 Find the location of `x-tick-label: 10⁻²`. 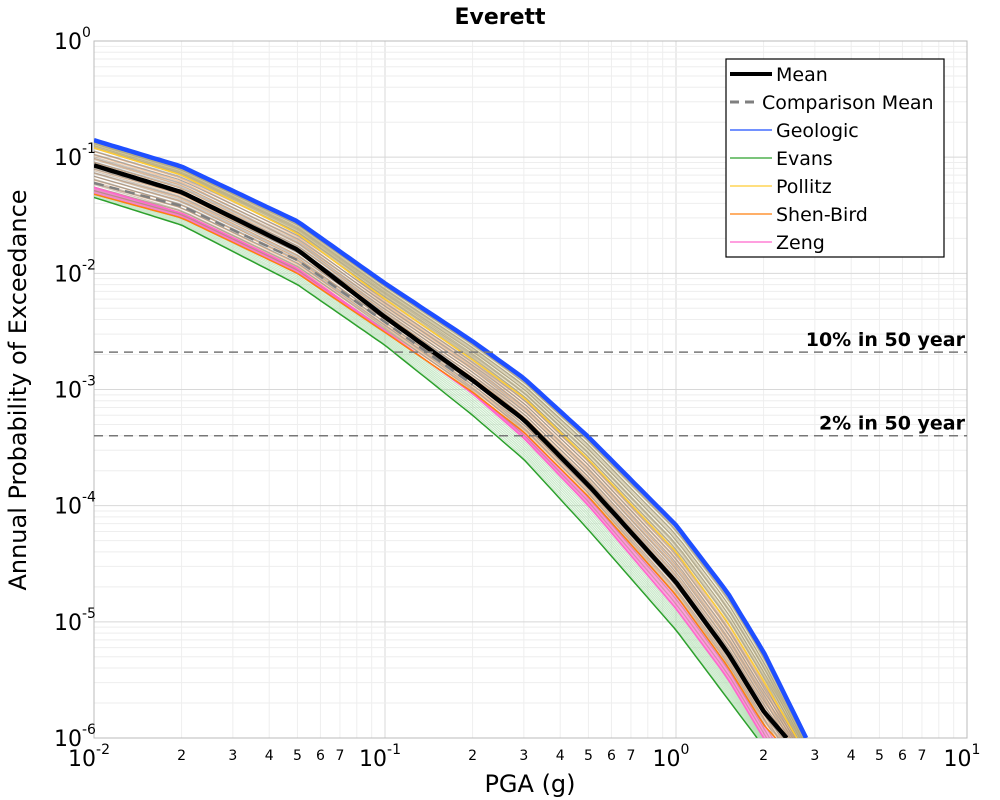

x-tick-label: 10⁻² is located at coordinates (89, 757).